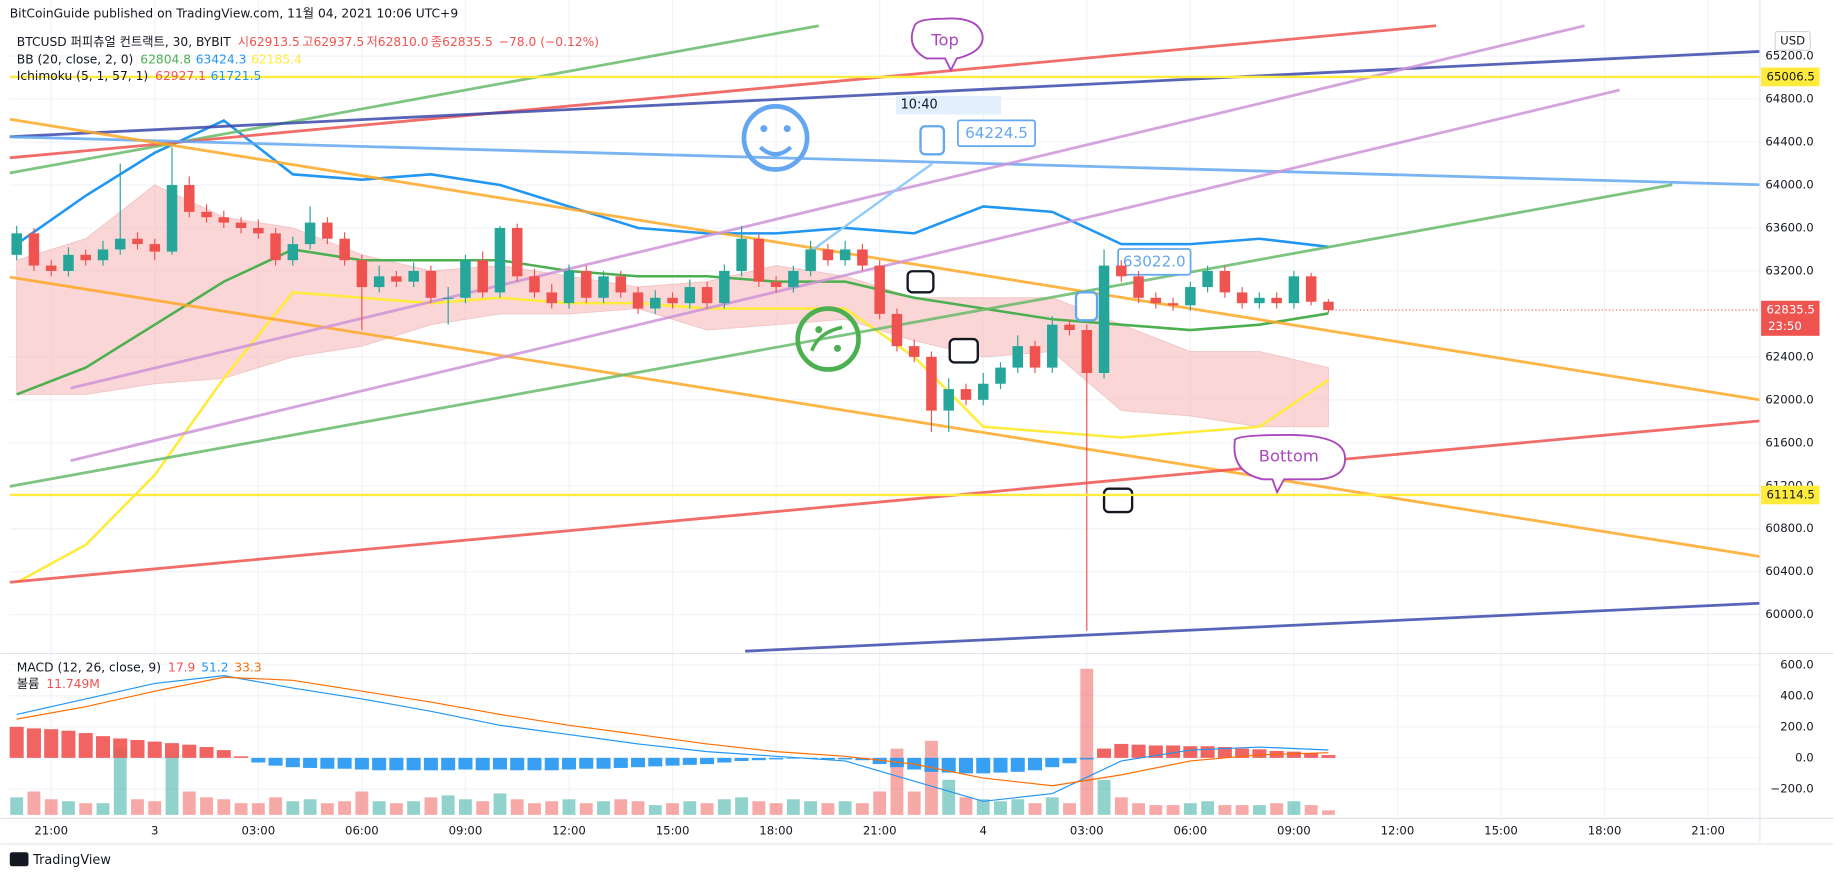  What do you see at coordinates (1789, 142) in the screenshot?
I see `y-tick-label: 64400.0` at bounding box center [1789, 142].